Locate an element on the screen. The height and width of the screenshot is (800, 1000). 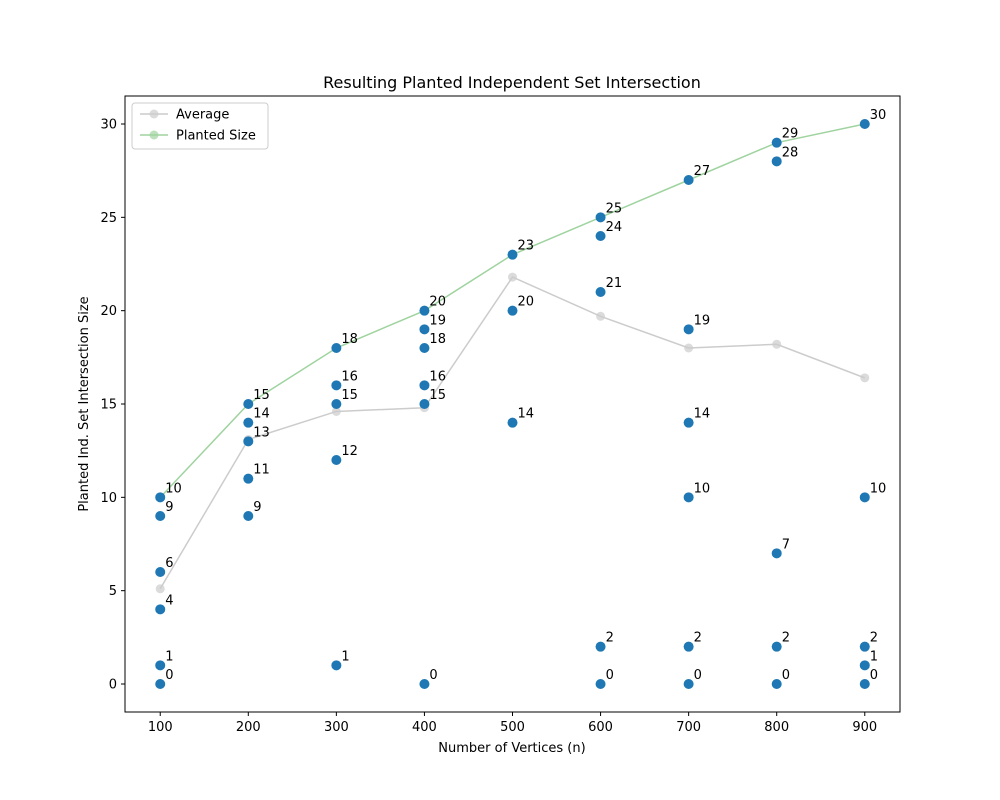
point-label: 18 is located at coordinates (349, 339).